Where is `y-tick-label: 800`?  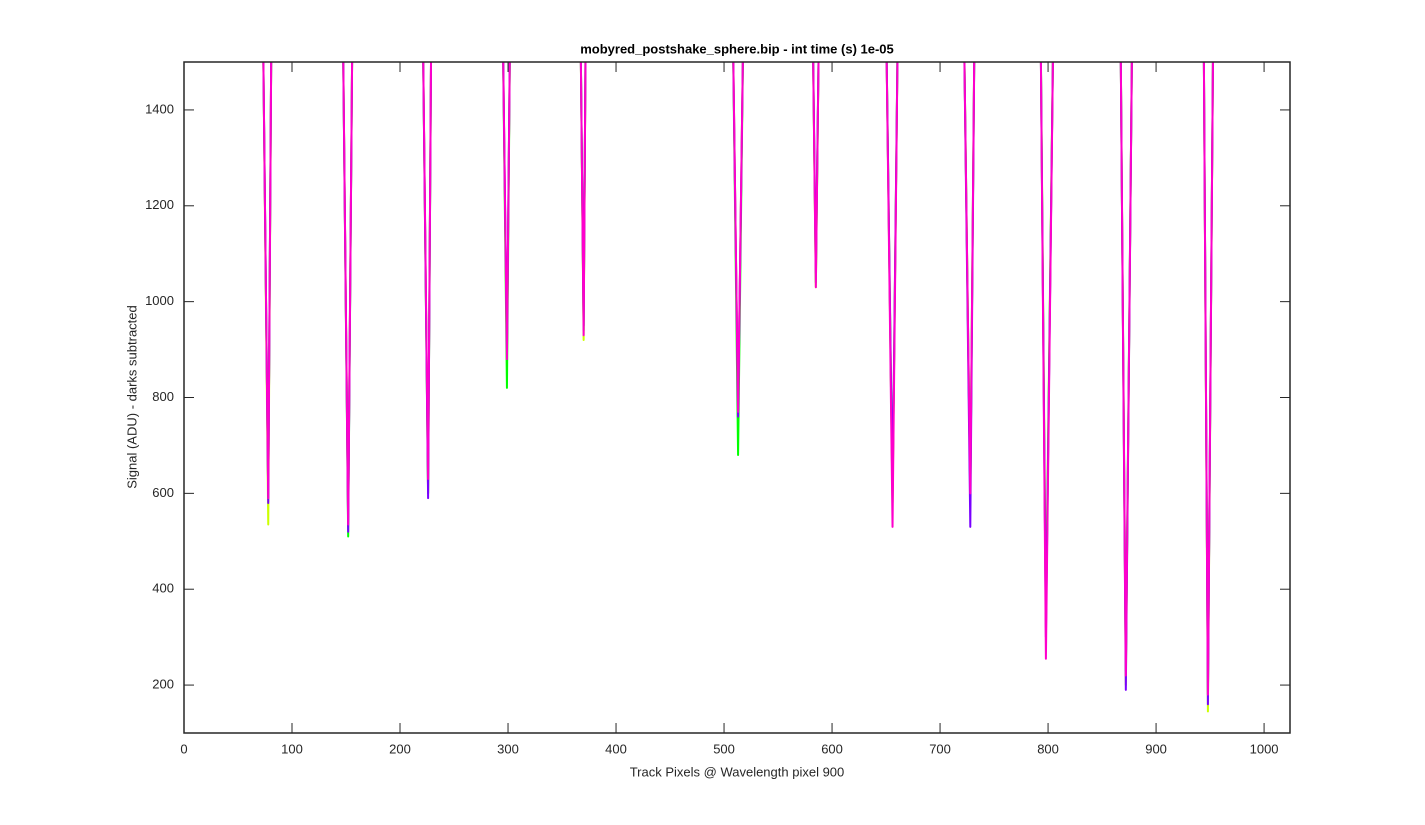
y-tick-label: 800 is located at coordinates (163, 396).